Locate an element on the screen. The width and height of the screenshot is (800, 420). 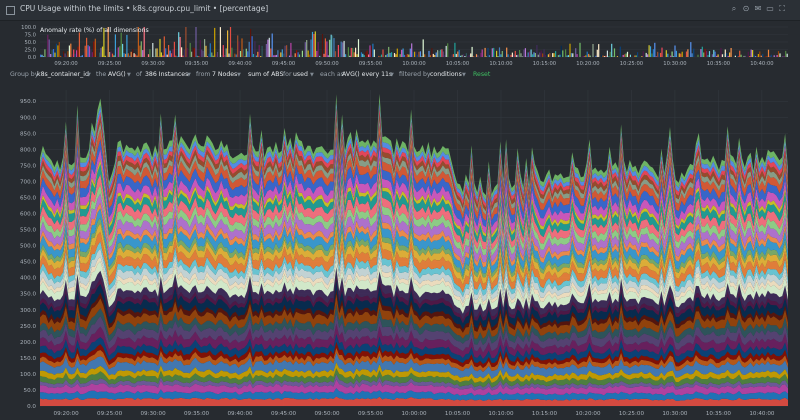
container-icon: ▭ is located at coordinates (770, 8).